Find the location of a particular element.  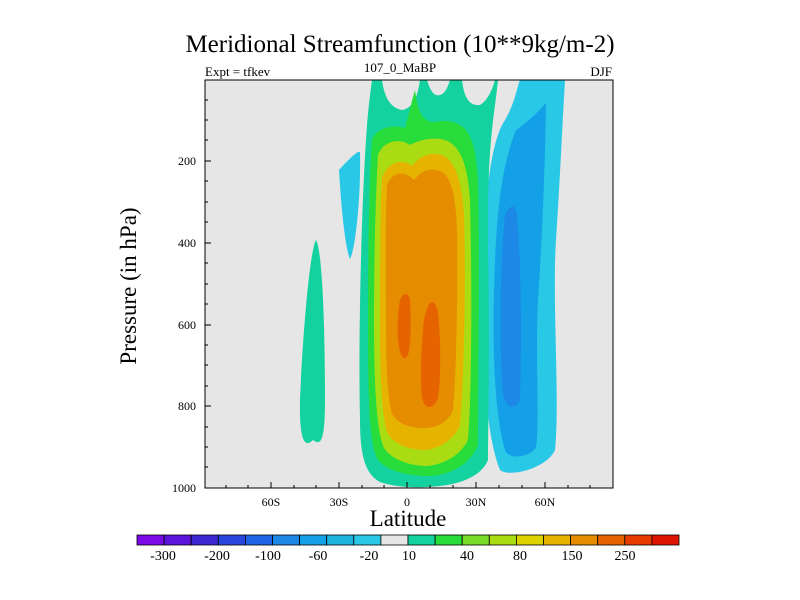

y-tick-labels: 200 400 600 800 1000 is located at coordinates (184, 324).